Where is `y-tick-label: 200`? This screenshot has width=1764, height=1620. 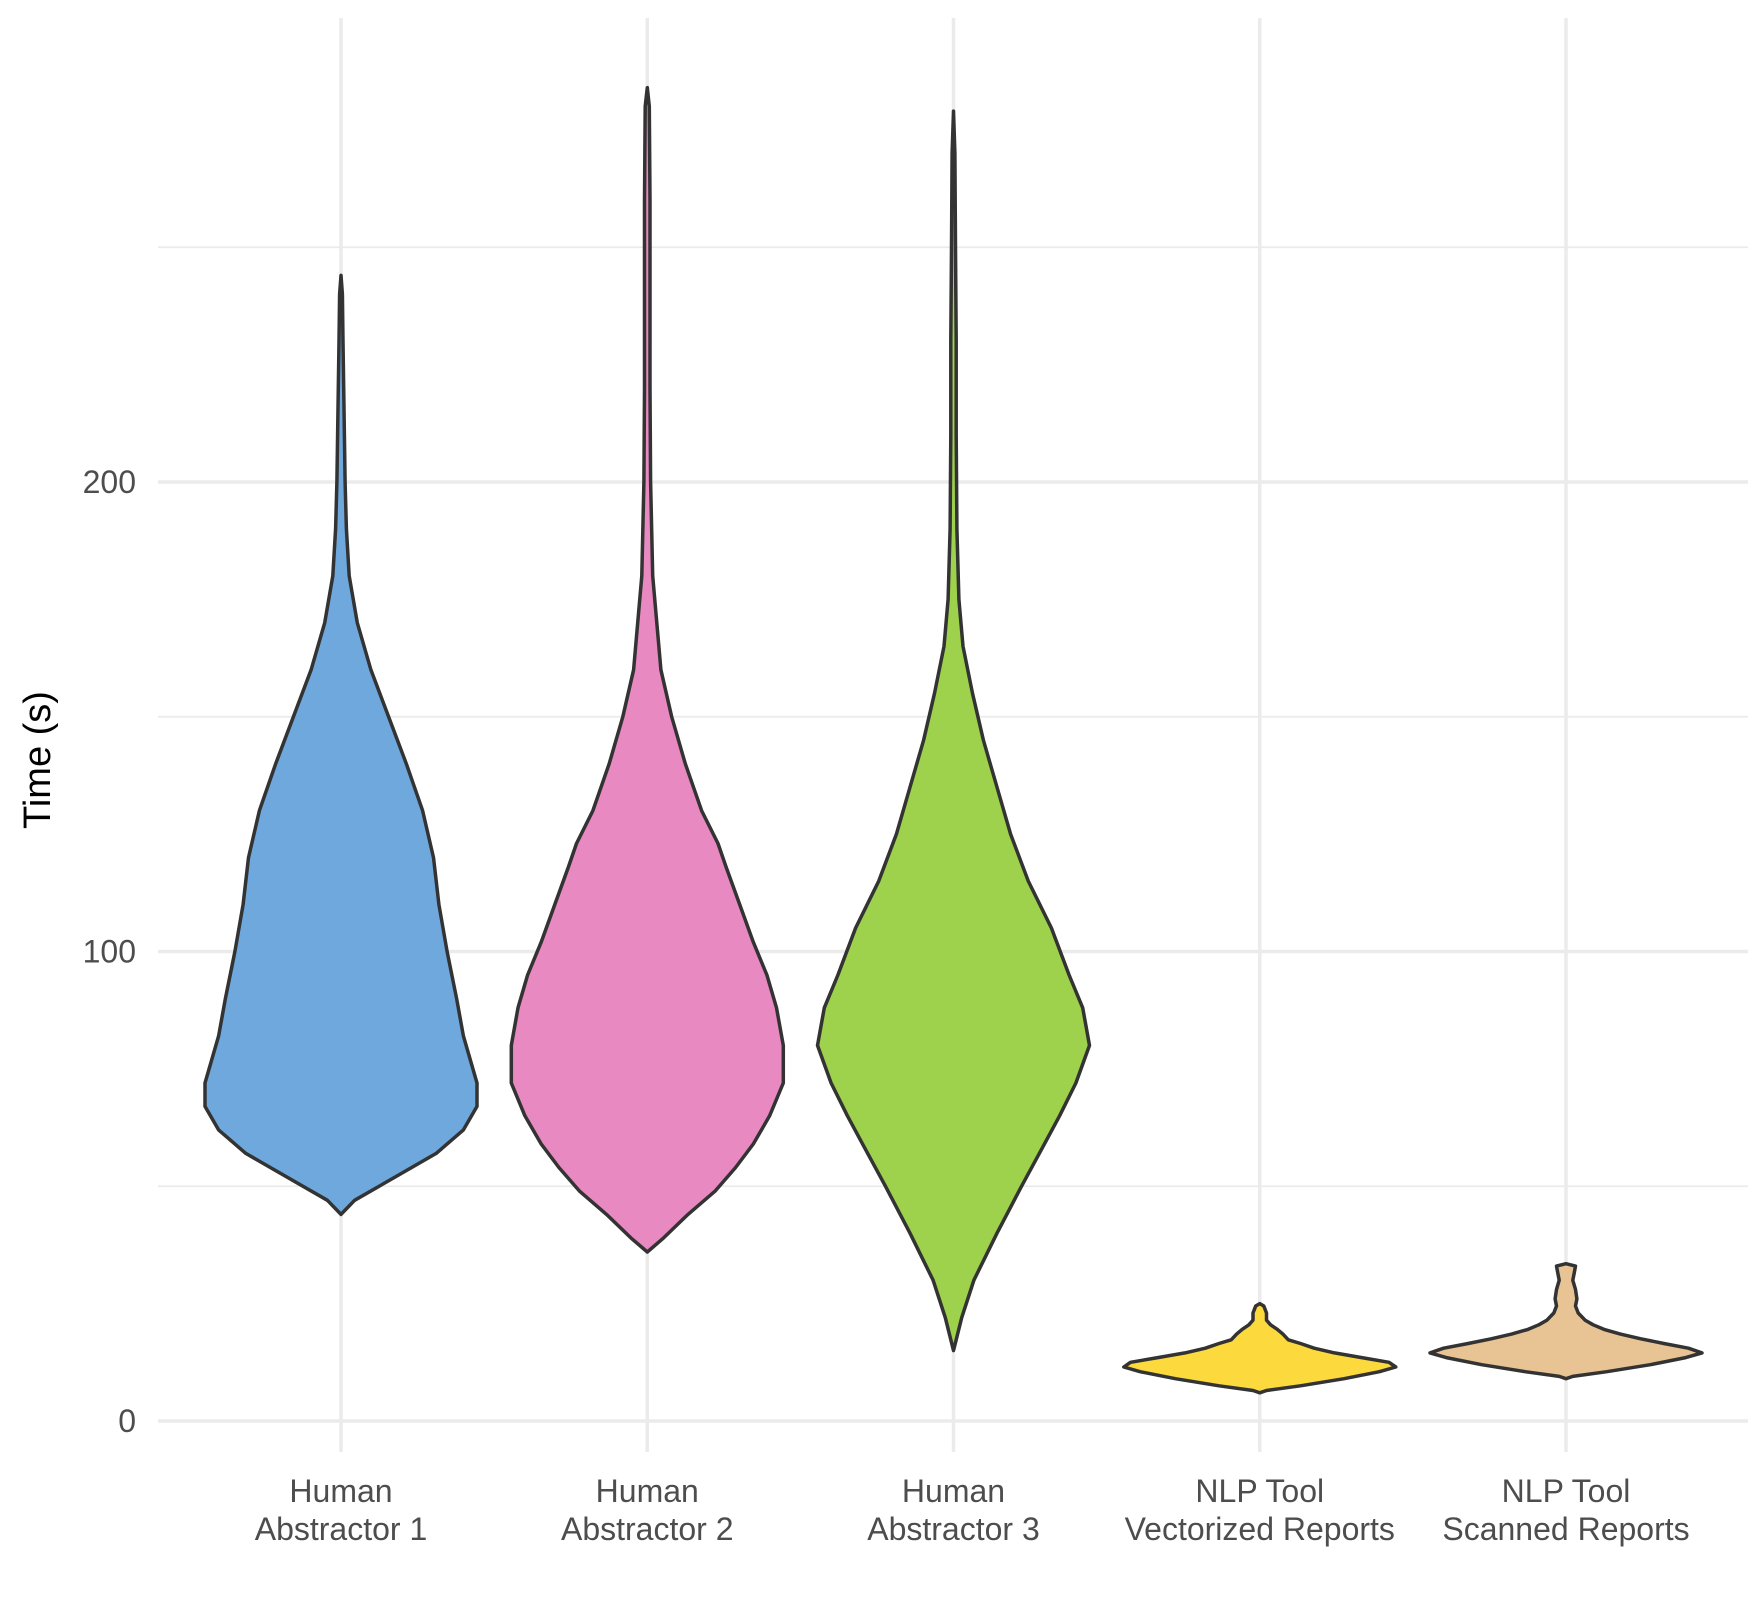 y-tick-label: 200 is located at coordinates (109, 482).